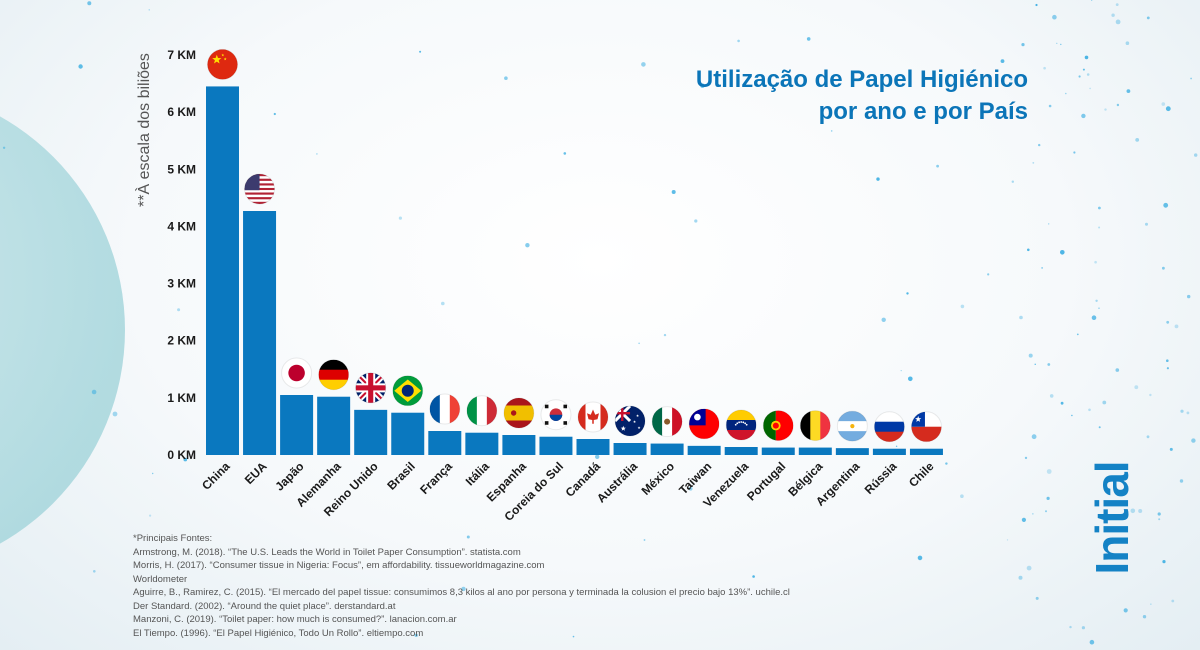 Image resolution: width=1200 pixels, height=650 pixels. I want to click on japan-flag-icon, so click(297, 373).